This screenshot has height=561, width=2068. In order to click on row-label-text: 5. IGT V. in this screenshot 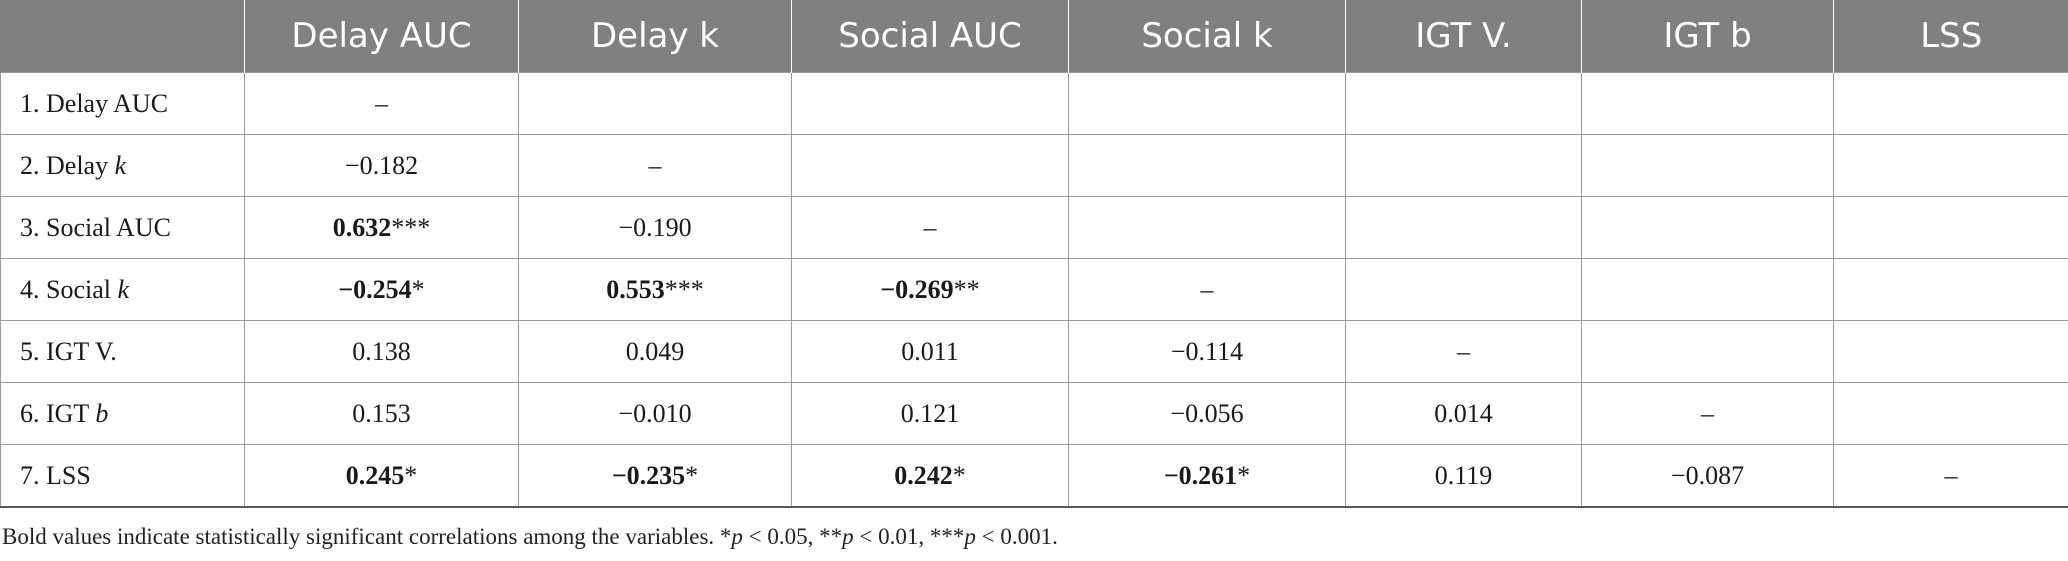, I will do `click(68, 351)`.